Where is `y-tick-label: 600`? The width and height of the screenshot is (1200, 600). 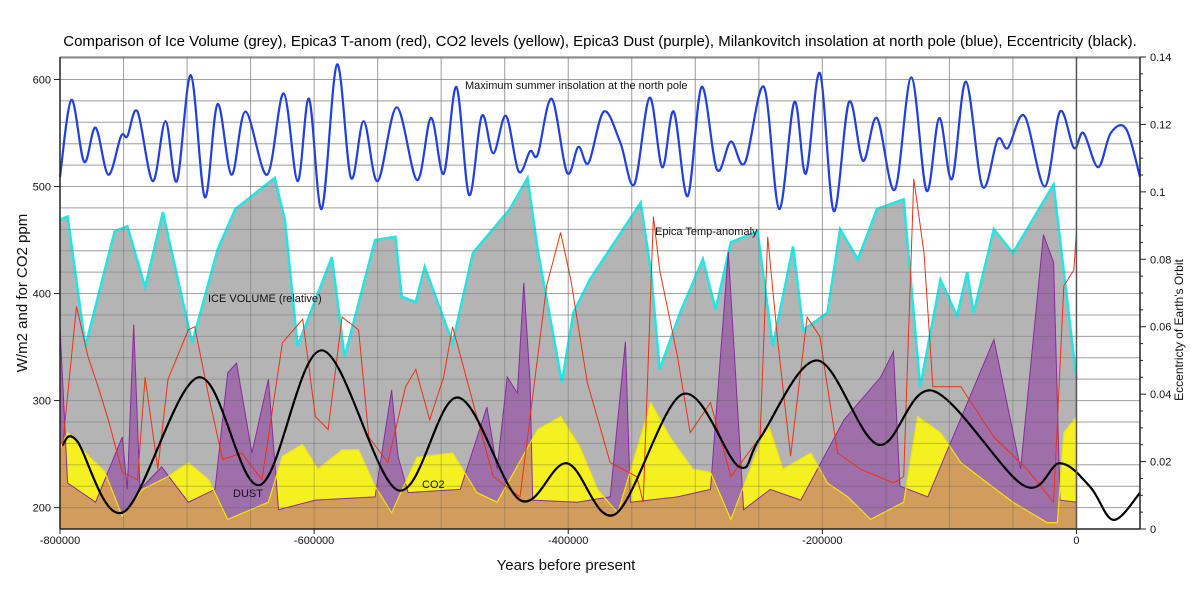 y-tick-label: 600 is located at coordinates (42, 80).